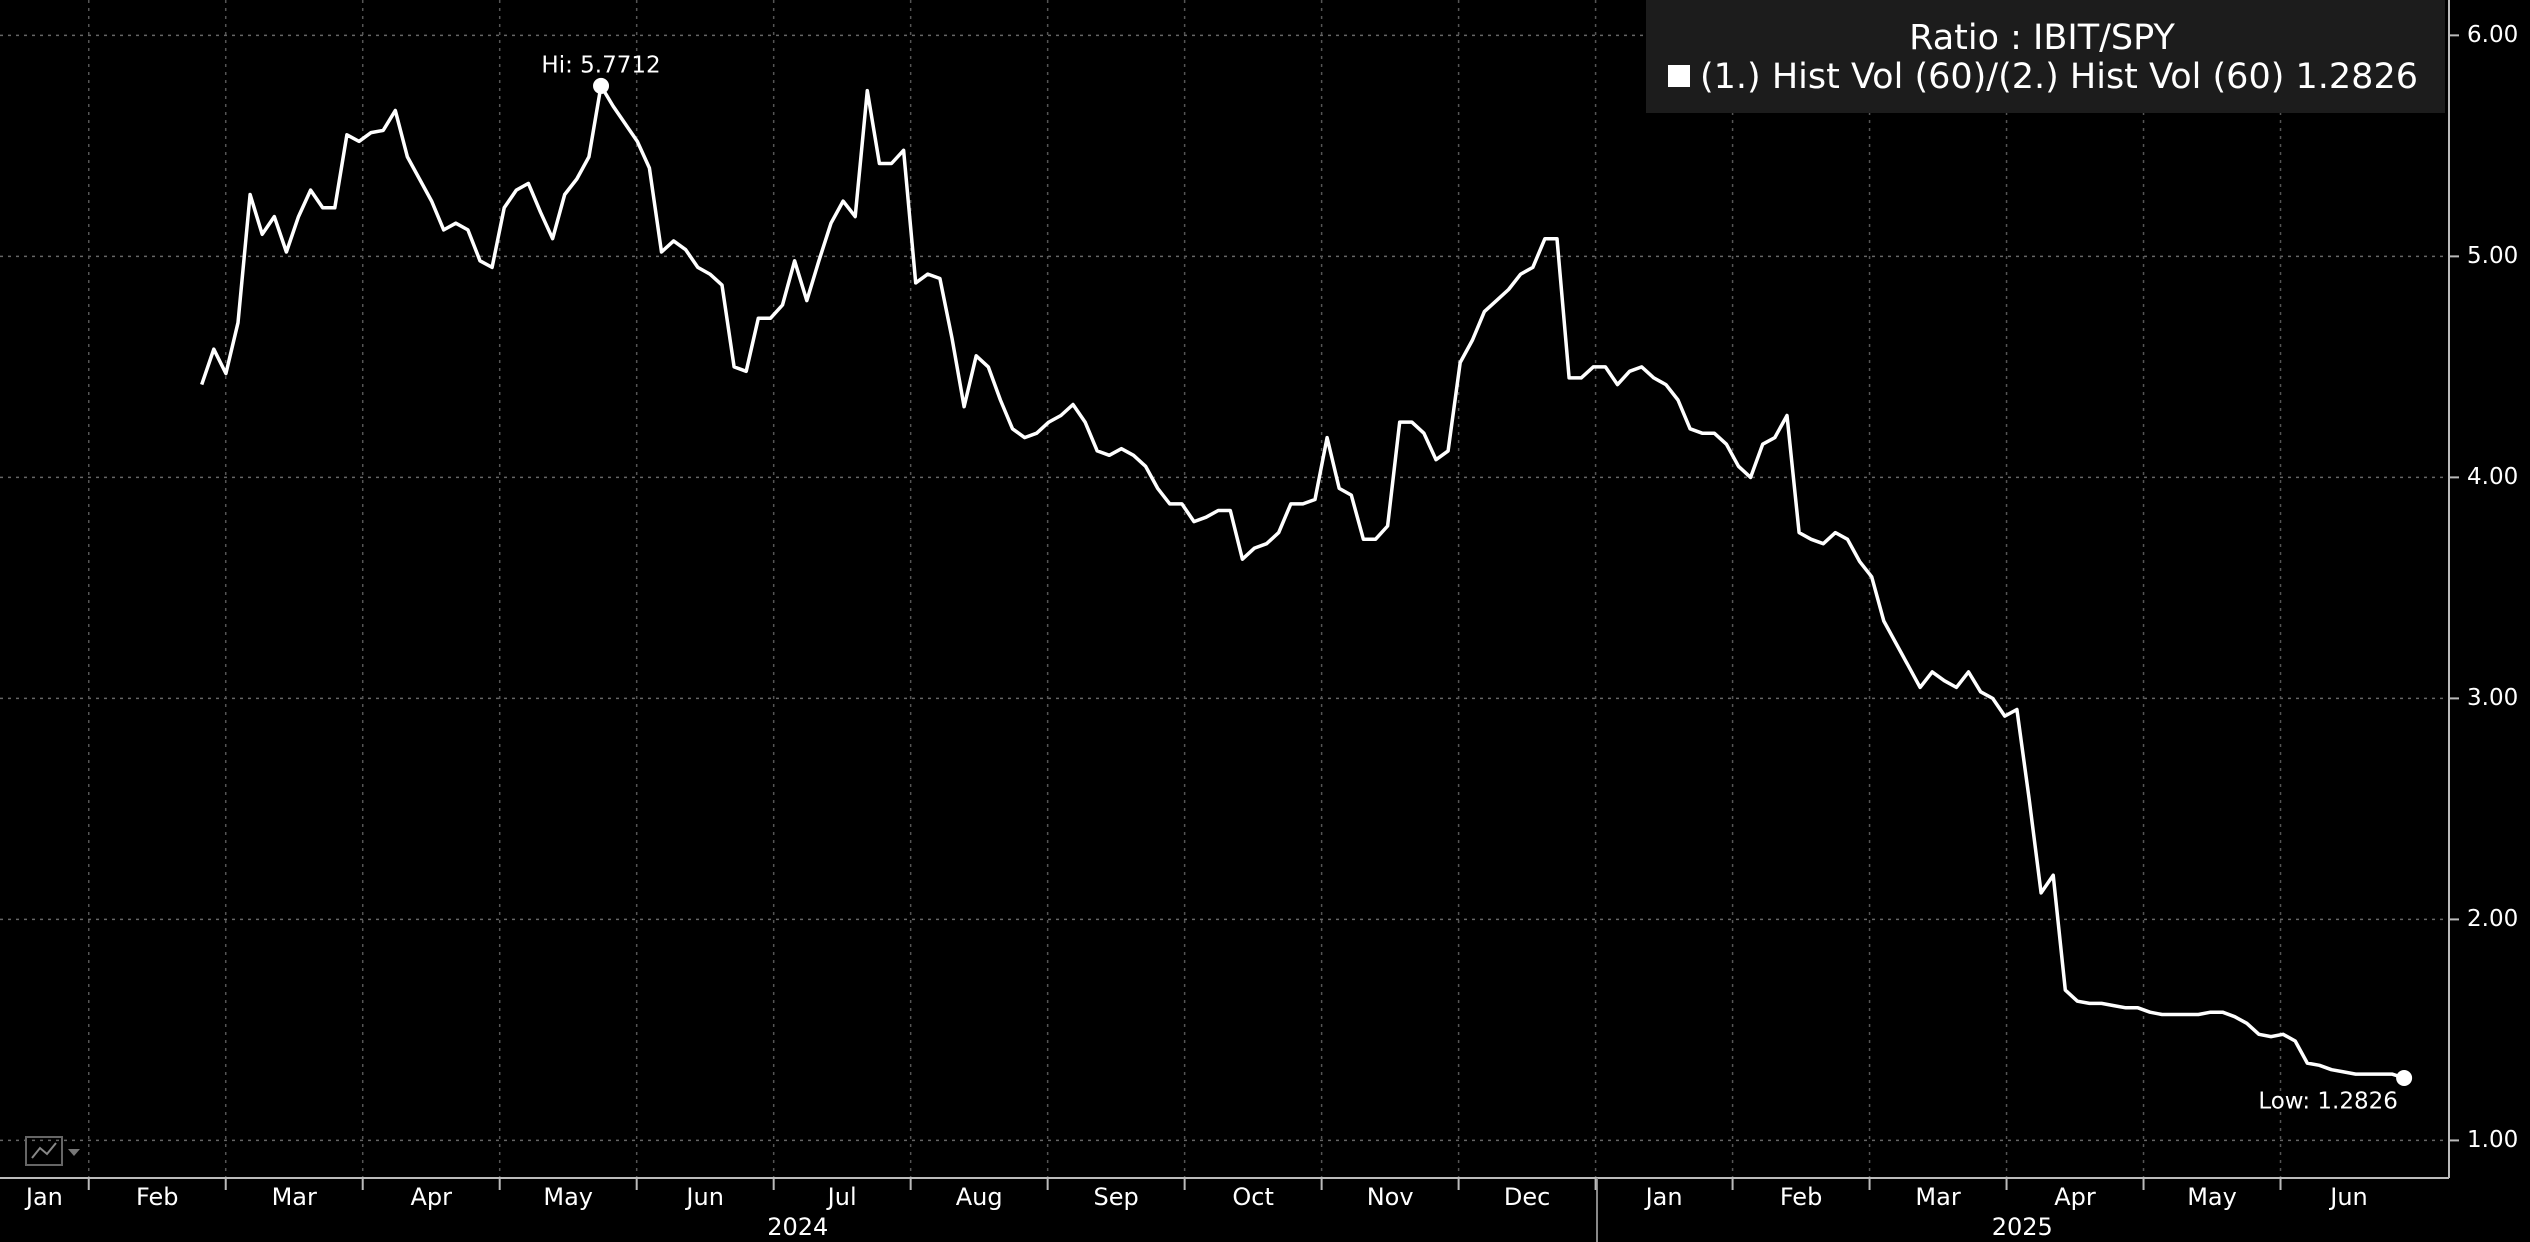 This screenshot has height=1242, width=2530. What do you see at coordinates (1116, 1197) in the screenshot?
I see `x-tick-label: Sep` at bounding box center [1116, 1197].